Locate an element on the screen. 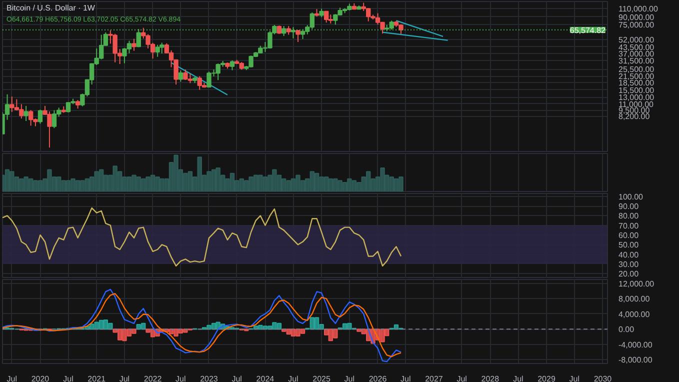  y-tick-label: 90,000.00 is located at coordinates (636, 17).